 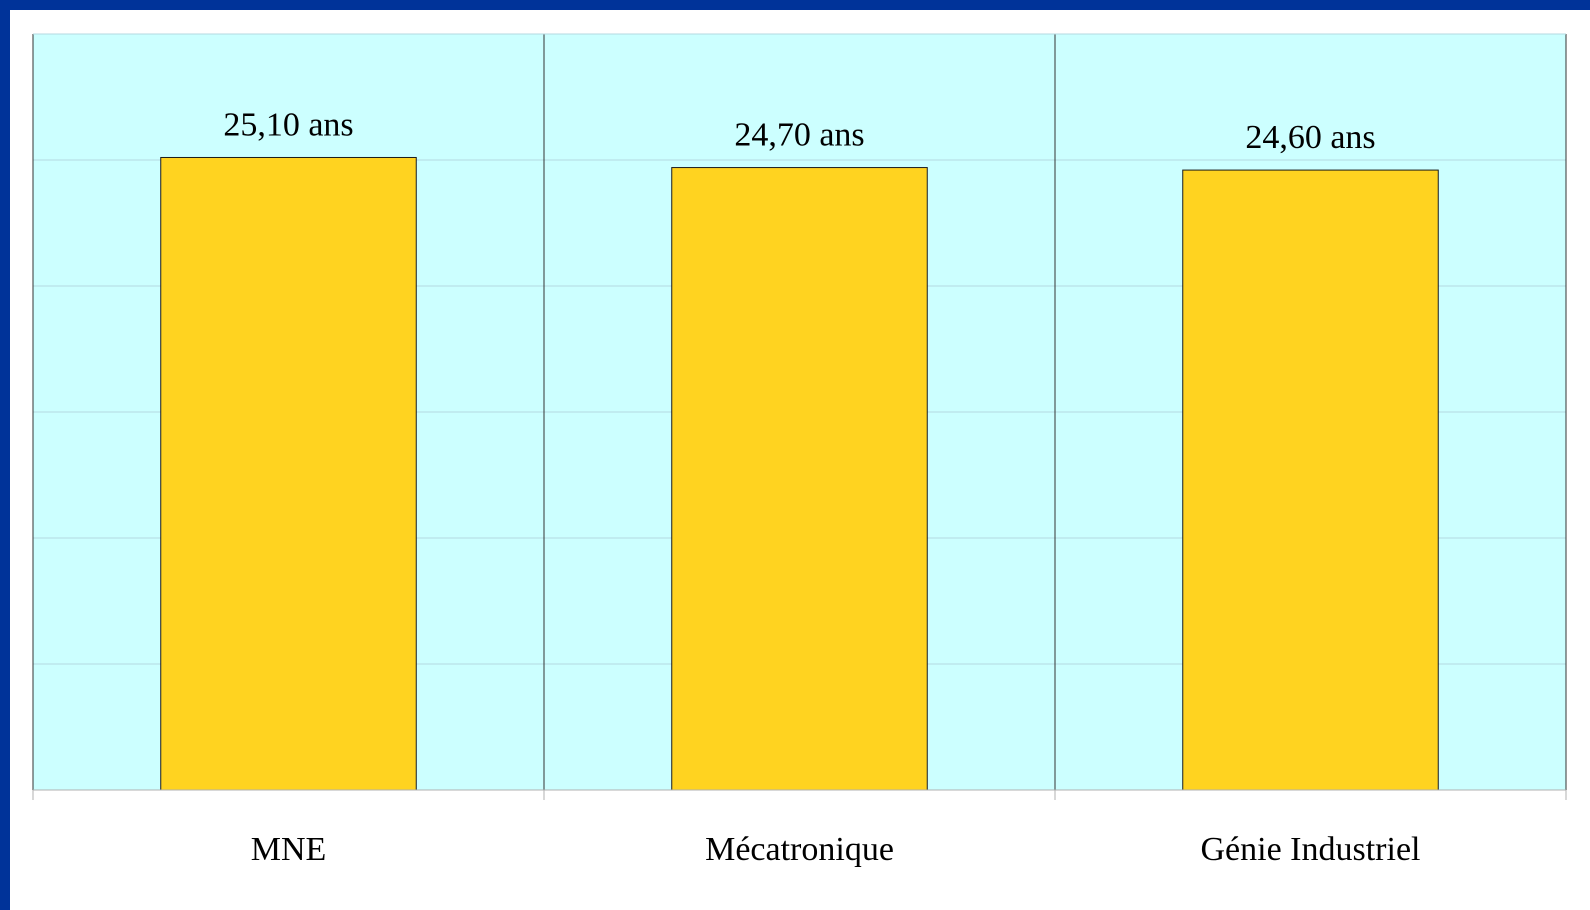 I want to click on x-axis, so click(x=799, y=794).